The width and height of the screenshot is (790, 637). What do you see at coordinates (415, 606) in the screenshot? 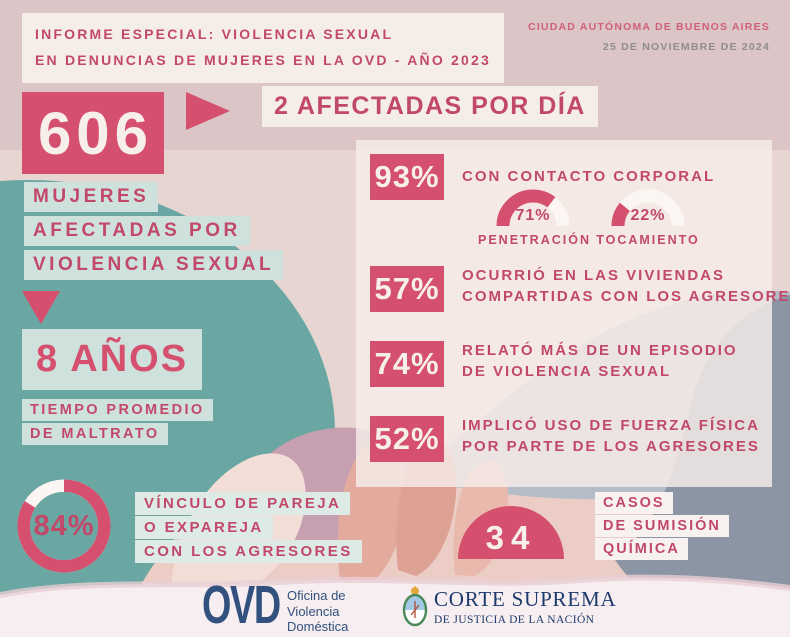
I see `coat-of-arms-icon` at bounding box center [415, 606].